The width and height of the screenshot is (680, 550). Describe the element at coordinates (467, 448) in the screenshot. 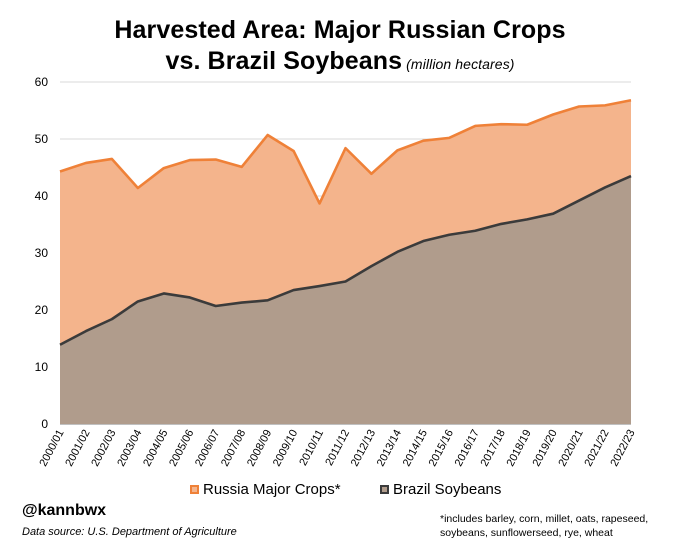

I see `x-tick-label: 2016/17` at that location.